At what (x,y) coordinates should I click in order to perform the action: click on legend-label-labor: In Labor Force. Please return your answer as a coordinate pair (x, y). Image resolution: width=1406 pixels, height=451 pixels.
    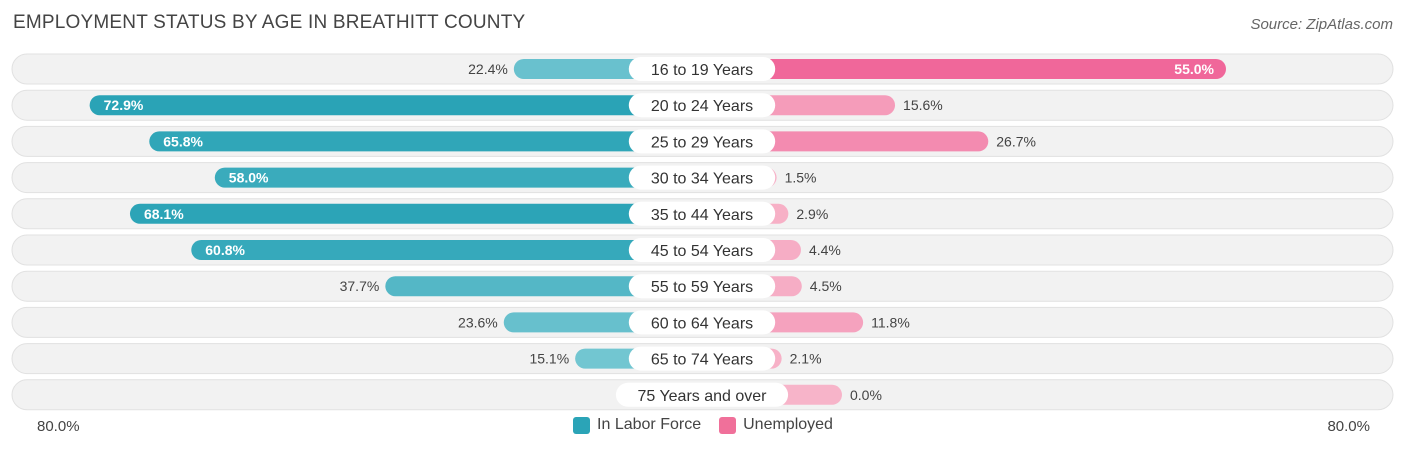
    Looking at the image, I should click on (649, 424).